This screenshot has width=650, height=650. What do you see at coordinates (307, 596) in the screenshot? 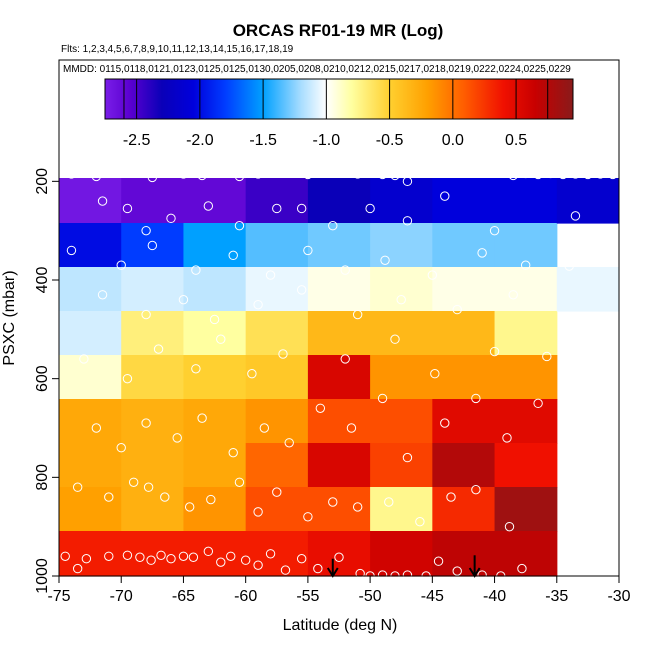
I see `x-tick-label: -55` at bounding box center [307, 596].